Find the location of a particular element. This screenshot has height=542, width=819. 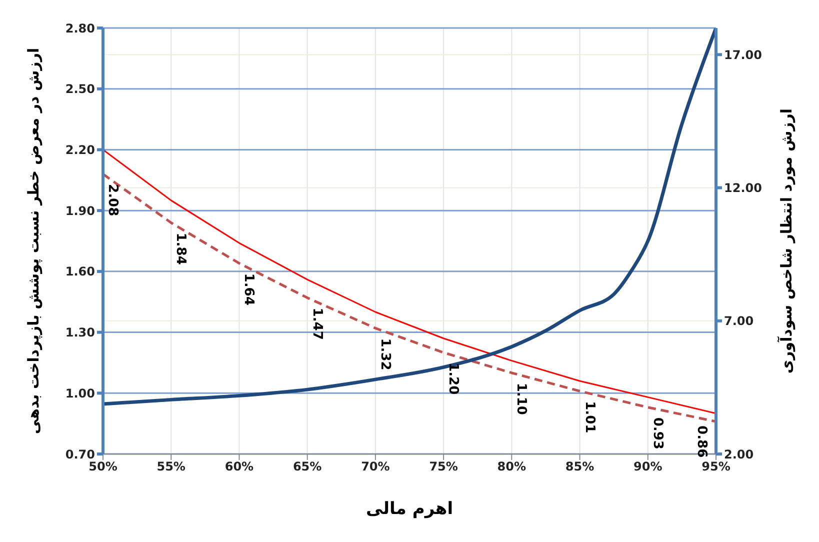

y-tick-label: 1.00 is located at coordinates (80, 393).